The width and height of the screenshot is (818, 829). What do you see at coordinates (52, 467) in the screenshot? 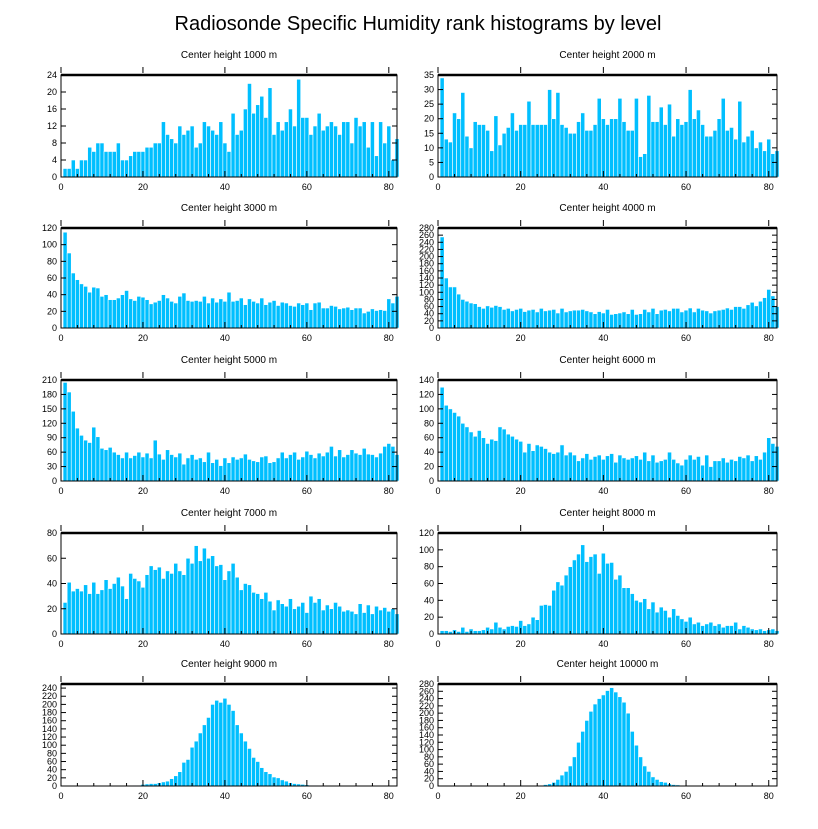
I see `y-tick-label: 30` at bounding box center [52, 467].